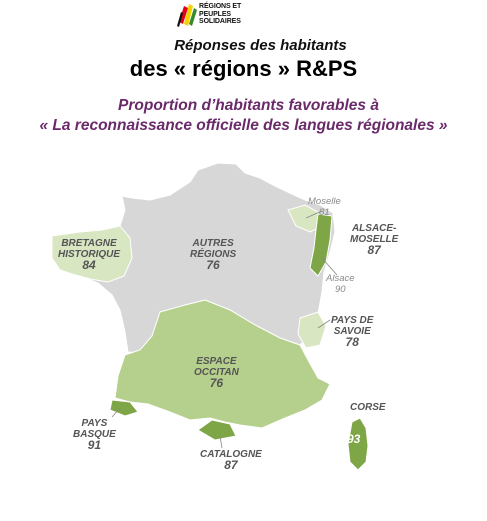  What do you see at coordinates (216, 361) in the screenshot?
I see `label-occitan-line-1: ESPACE` at bounding box center [216, 361].